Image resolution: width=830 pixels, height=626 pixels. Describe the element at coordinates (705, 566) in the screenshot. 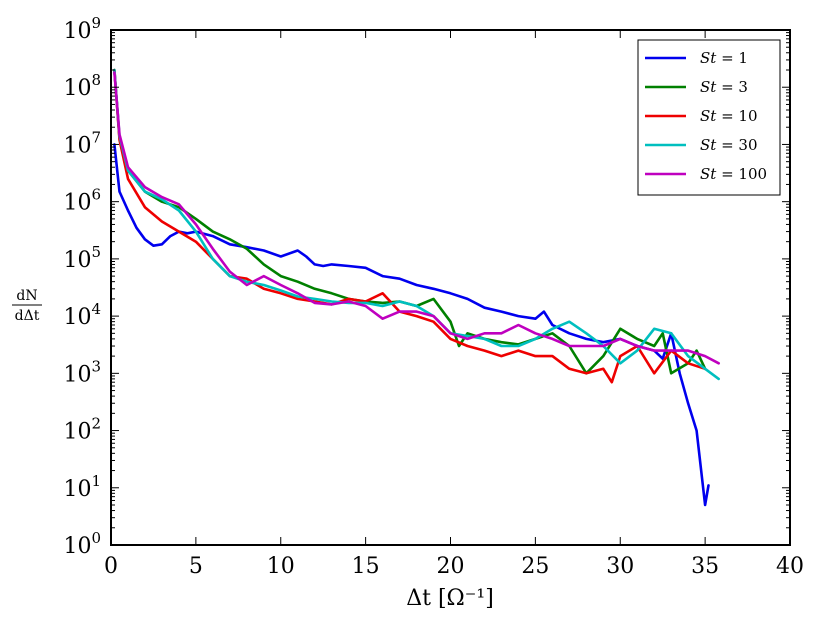

I see `x-tick-label: 35` at that location.